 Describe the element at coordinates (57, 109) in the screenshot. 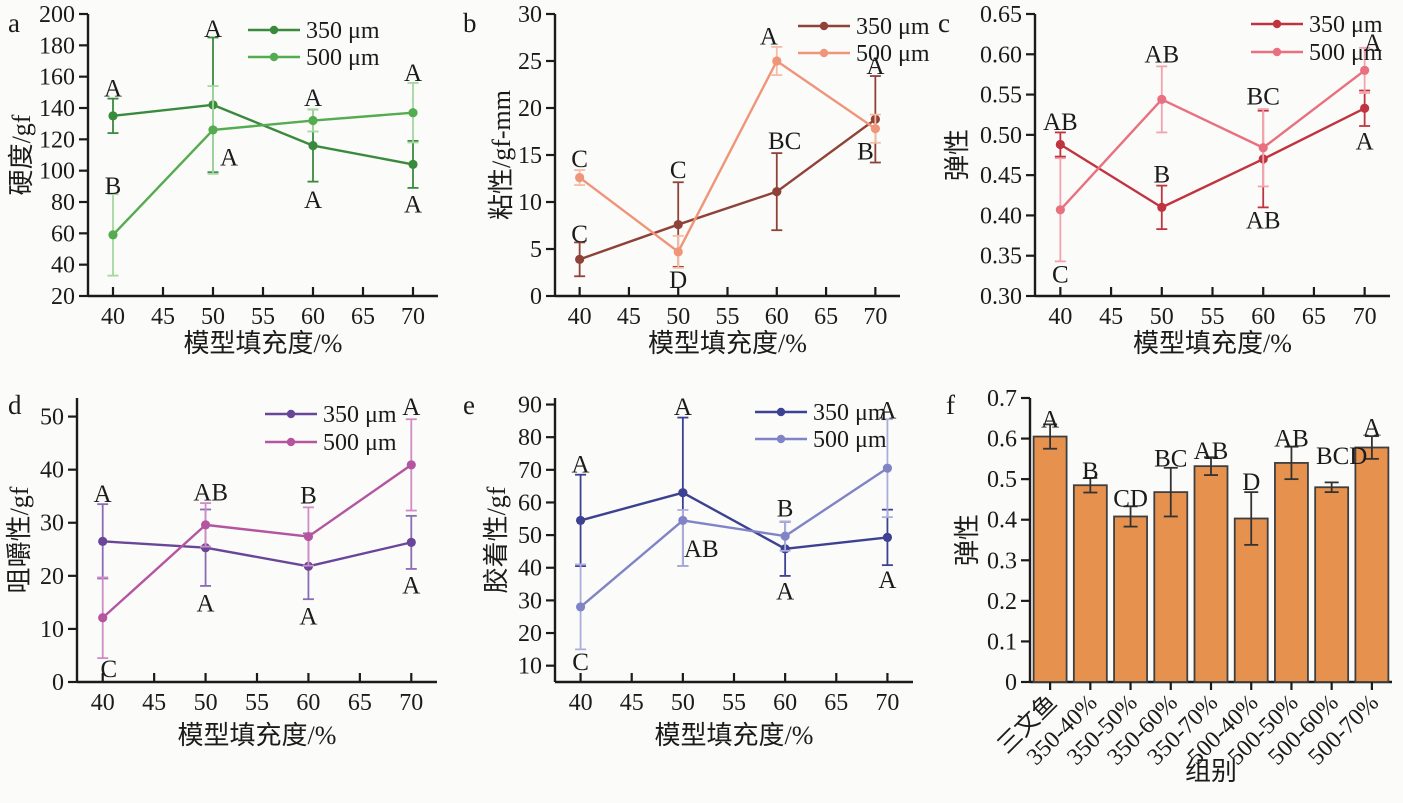

I see `y-tick-label: 140` at that location.